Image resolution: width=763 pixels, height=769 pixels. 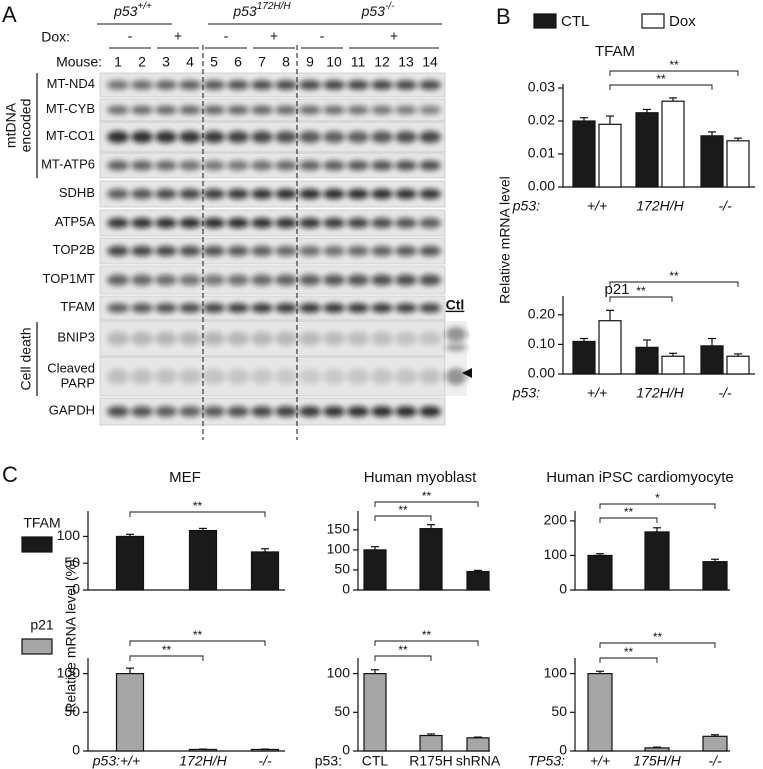 What do you see at coordinates (274, 6) in the screenshot?
I see `allele: 172H/H` at bounding box center [274, 6].